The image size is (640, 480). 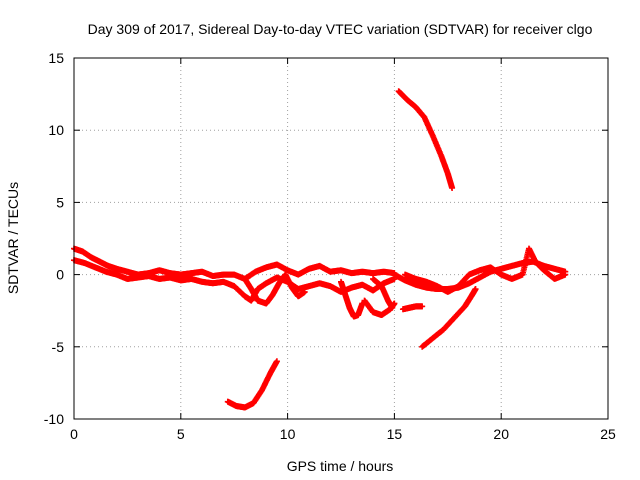 What do you see at coordinates (288, 434) in the screenshot?
I see `x-tick-label: 10` at bounding box center [288, 434].